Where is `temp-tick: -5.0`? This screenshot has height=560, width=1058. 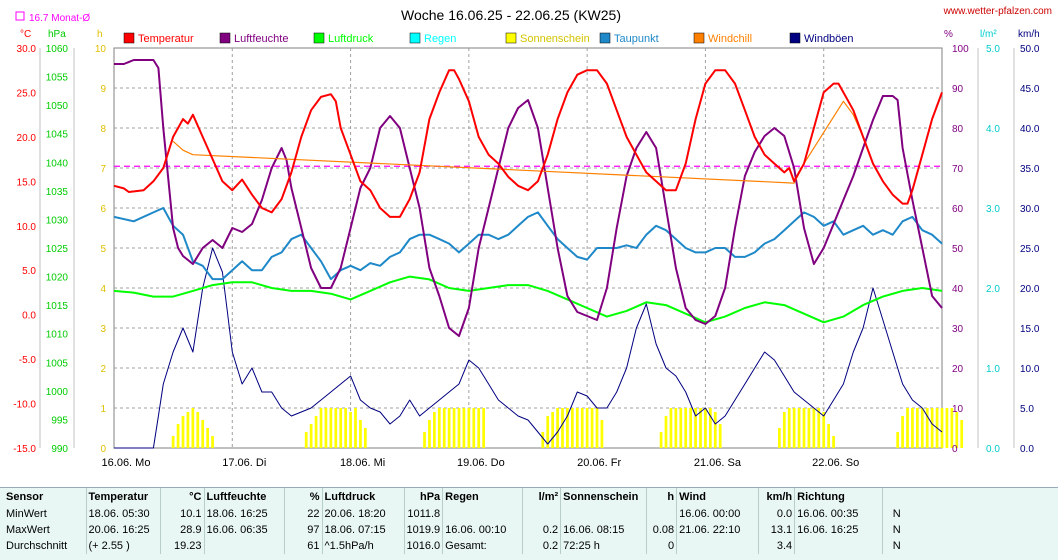
temp-tick: -5.0 is located at coordinates (28, 360).